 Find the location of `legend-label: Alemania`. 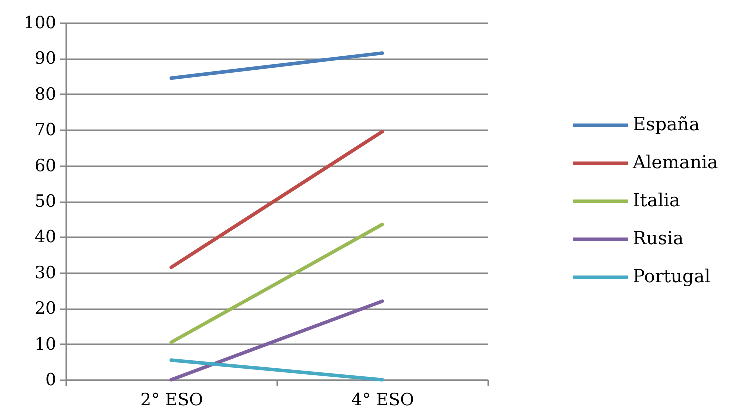

legend-label: Alemania is located at coordinates (675, 163).